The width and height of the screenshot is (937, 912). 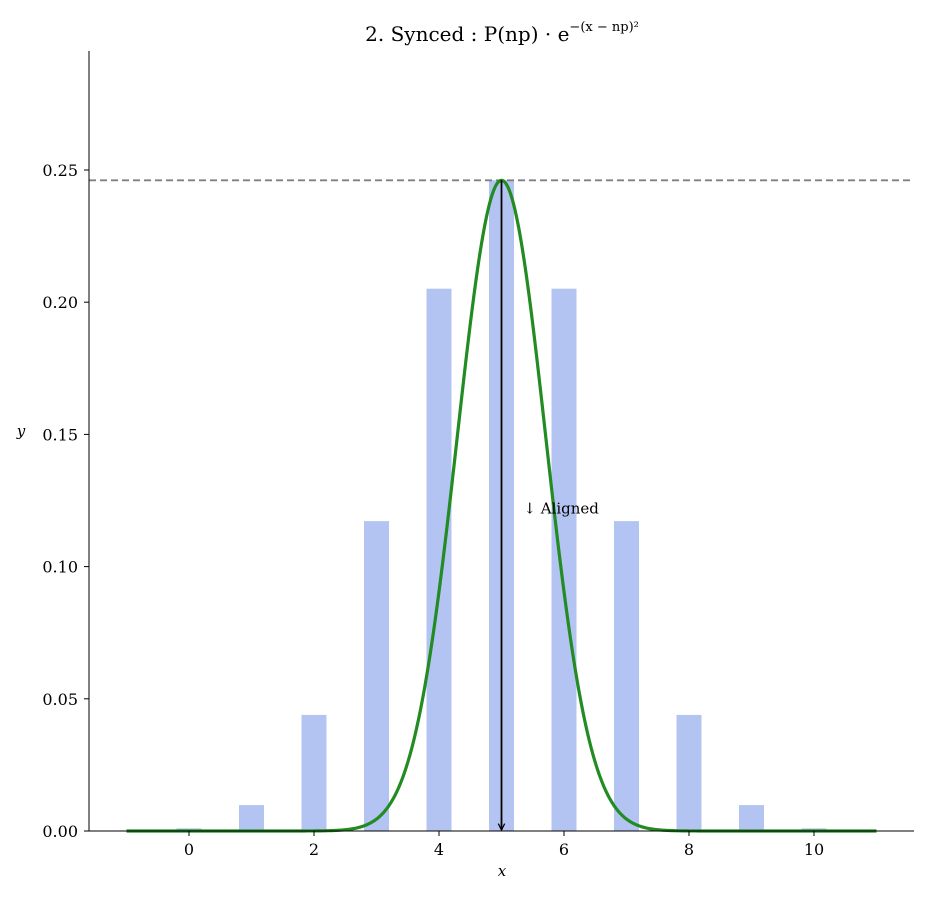 I want to click on y-tick-label: 0.25, so click(x=60, y=170).